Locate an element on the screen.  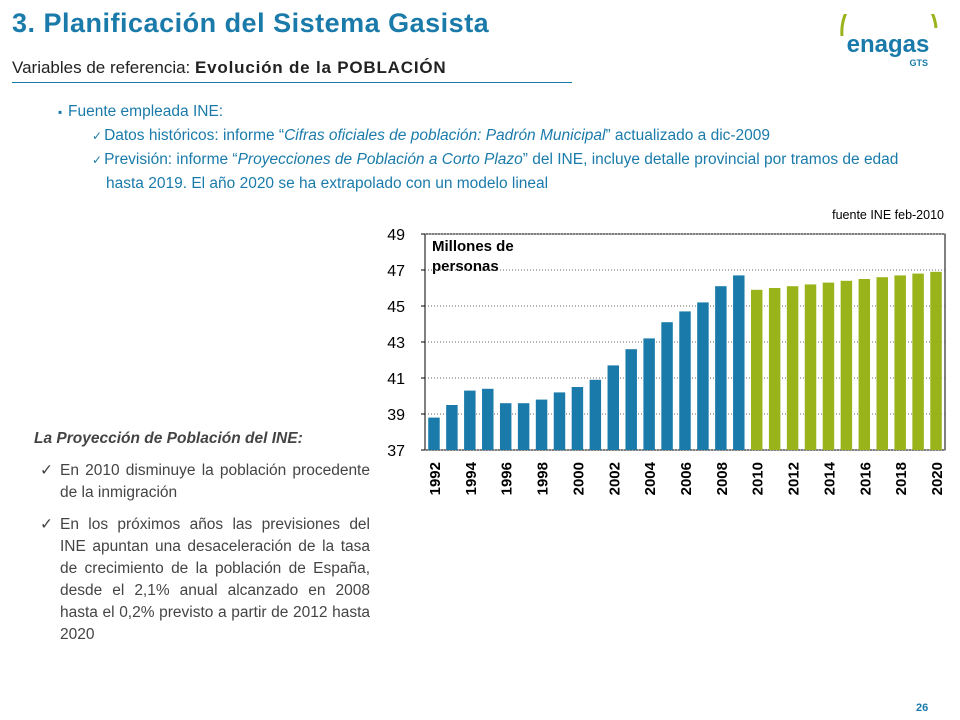
rule is located at coordinates (292, 82).